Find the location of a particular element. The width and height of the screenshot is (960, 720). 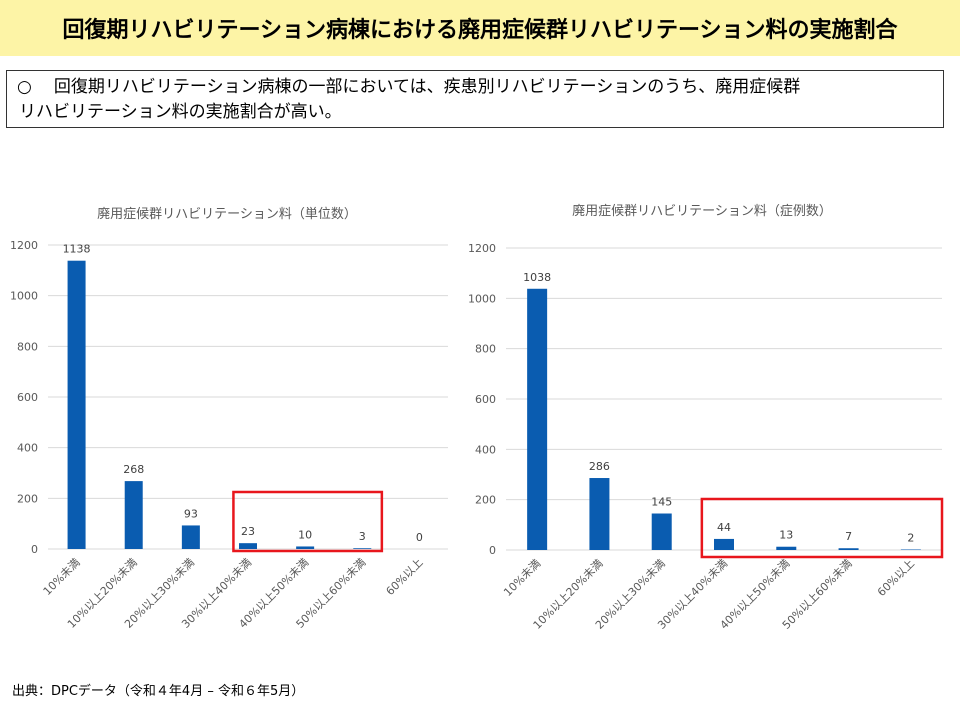

data-label: 93 is located at coordinates (191, 513).